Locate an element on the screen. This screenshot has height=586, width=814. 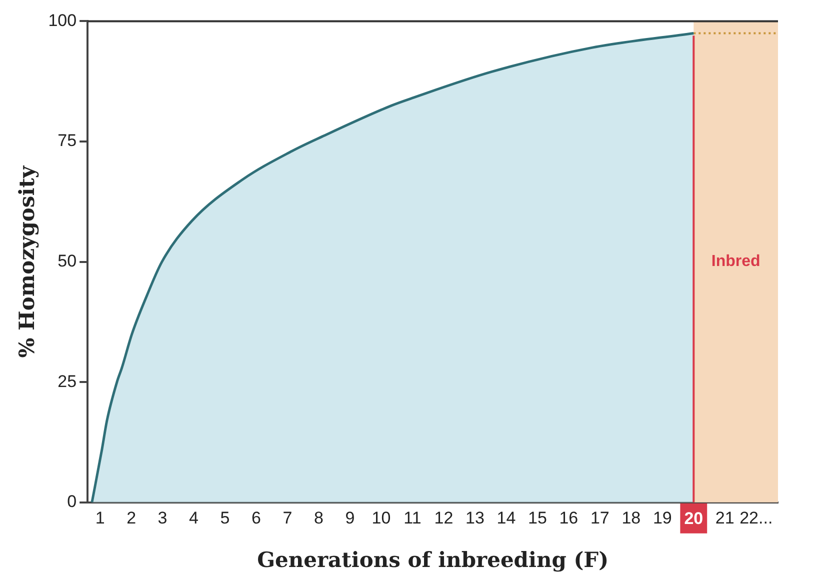
x-tick-label: 1 is located at coordinates (100, 518).